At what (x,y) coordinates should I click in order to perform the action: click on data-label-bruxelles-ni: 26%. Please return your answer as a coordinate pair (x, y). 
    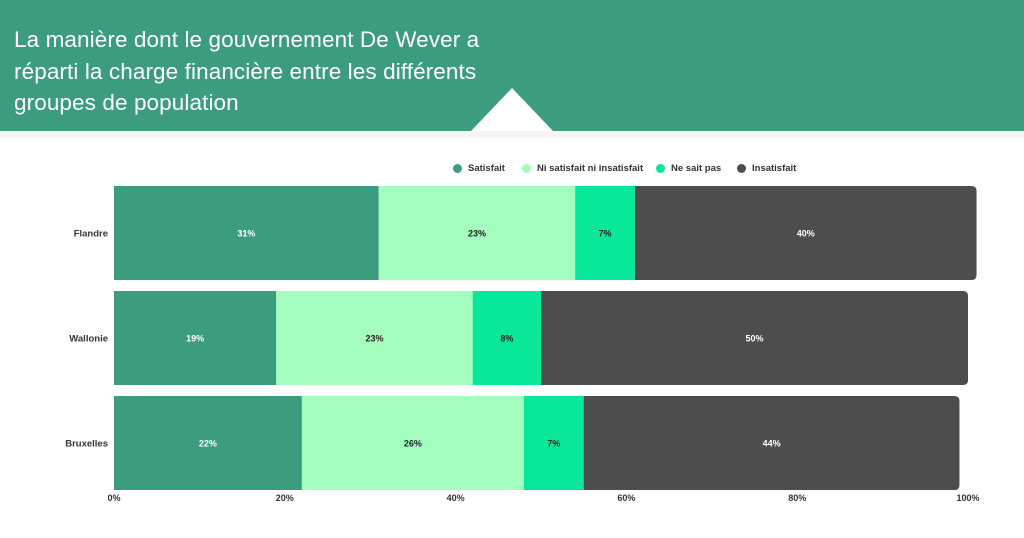
    Looking at the image, I should click on (413, 444).